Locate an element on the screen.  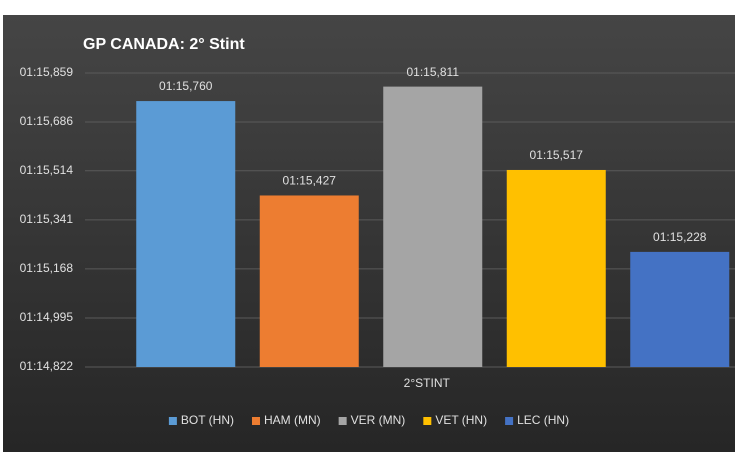
data-label: 01:15,228 is located at coordinates (680, 237).